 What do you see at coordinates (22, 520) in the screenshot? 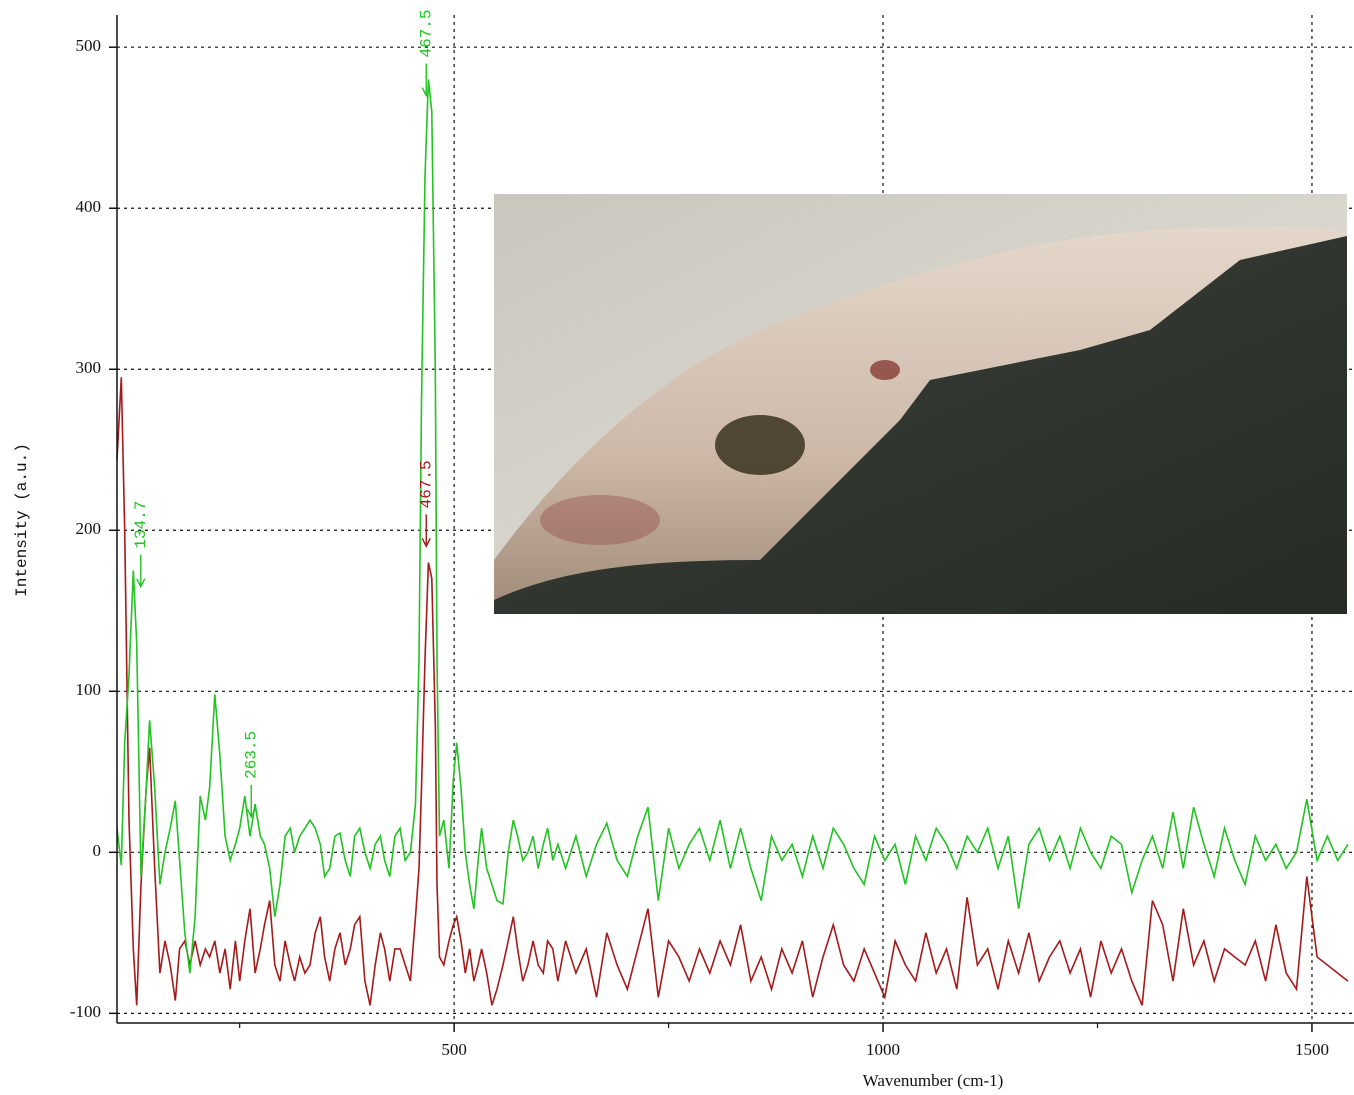
I see `y-axis-label: Intensity (a.u.)` at bounding box center [22, 520].